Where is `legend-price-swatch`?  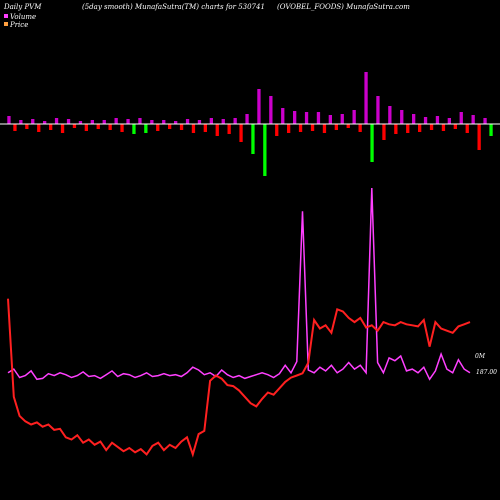
legend-price-swatch is located at coordinates (6, 24).